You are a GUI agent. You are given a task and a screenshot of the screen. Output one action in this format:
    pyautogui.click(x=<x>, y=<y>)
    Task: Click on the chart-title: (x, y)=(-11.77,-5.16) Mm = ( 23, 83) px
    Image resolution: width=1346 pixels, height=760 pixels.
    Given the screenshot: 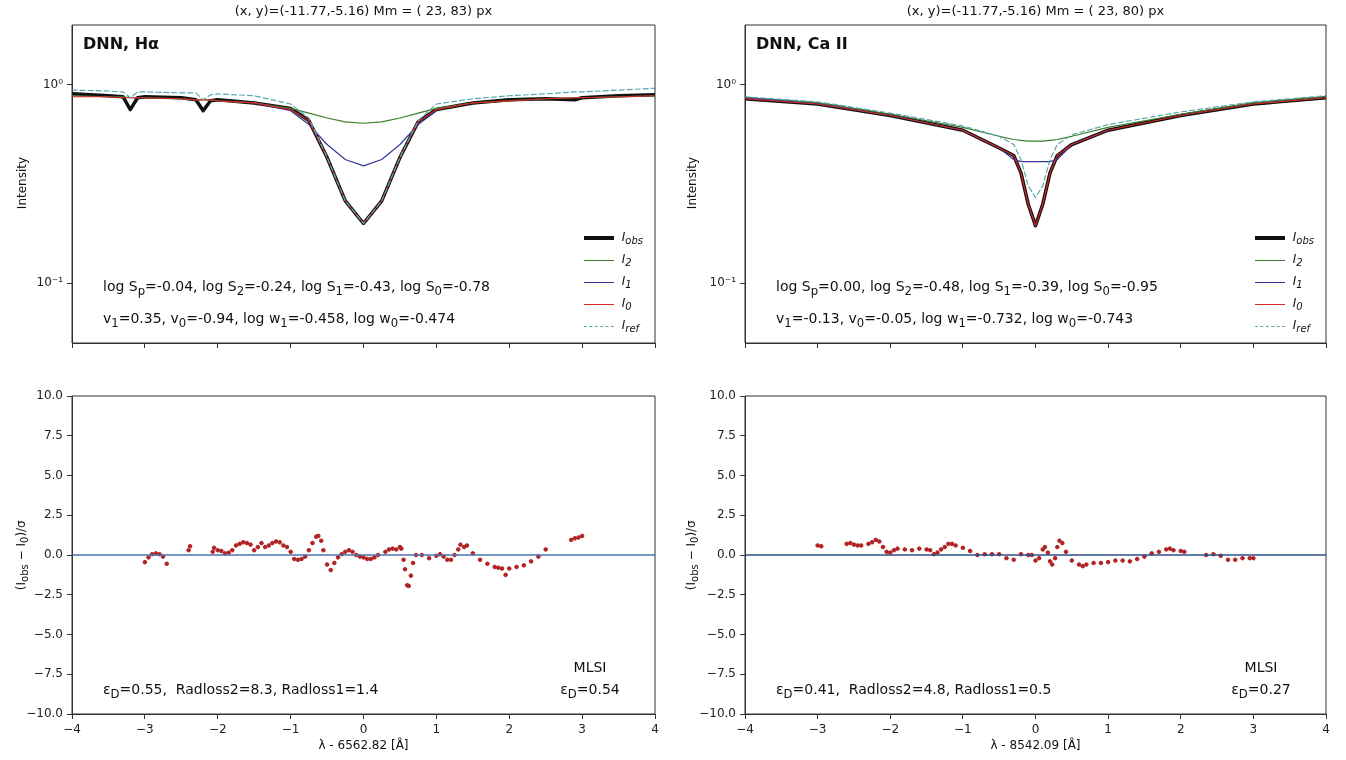 What is the action you would take?
    pyautogui.click(x=363, y=10)
    